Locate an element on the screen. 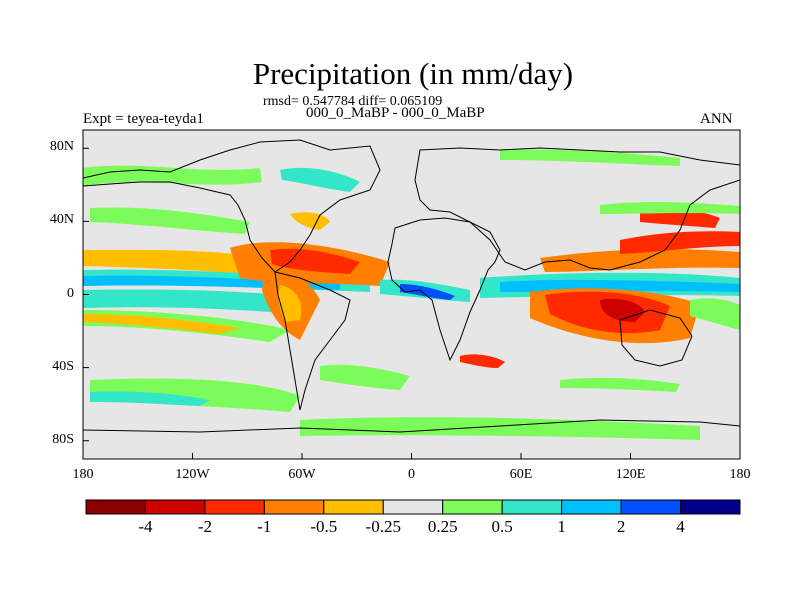 This screenshot has height=600, width=800. lon-tick-label: 120W is located at coordinates (192, 474).